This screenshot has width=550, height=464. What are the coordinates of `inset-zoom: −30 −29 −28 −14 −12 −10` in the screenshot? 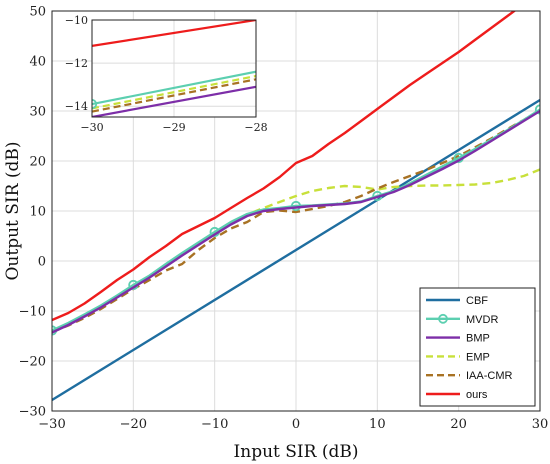 It's located at (166, 74).